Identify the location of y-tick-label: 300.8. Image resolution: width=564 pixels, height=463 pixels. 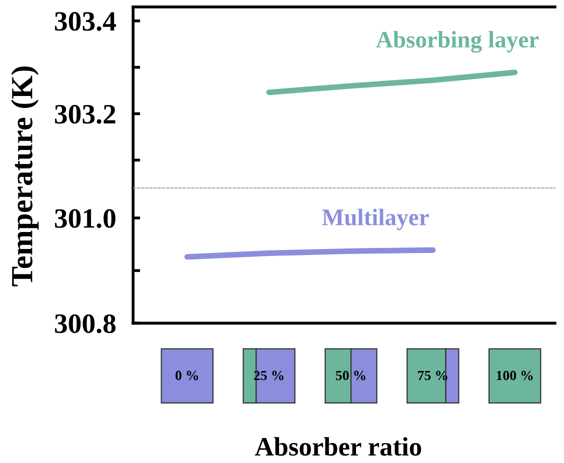
(85, 324).